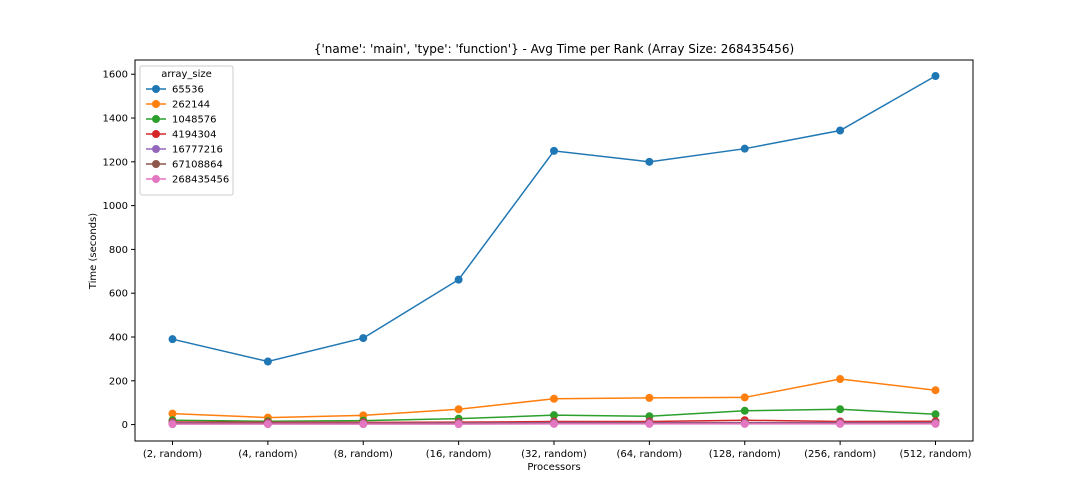 This screenshot has height=504, width=1080. I want to click on legend-label: 65536, so click(188, 90).